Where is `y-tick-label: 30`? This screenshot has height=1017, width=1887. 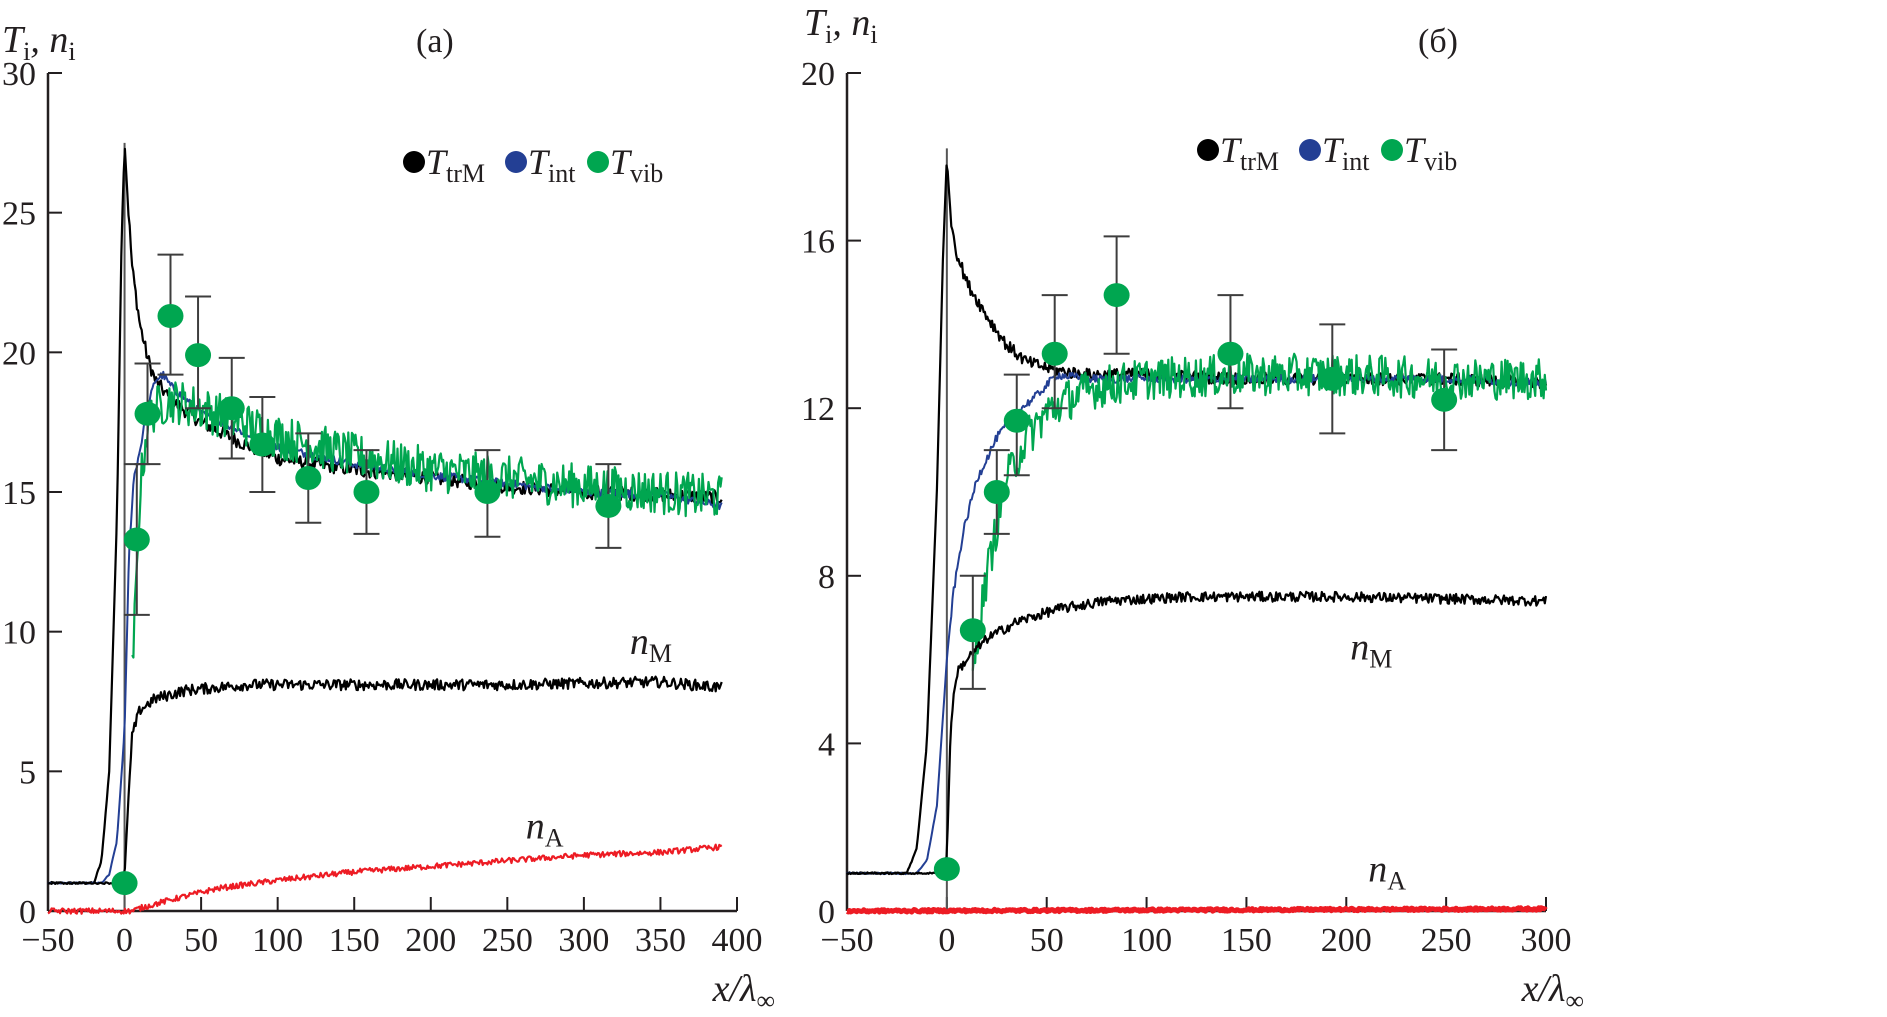
y-tick-label: 30 is located at coordinates (19, 74).